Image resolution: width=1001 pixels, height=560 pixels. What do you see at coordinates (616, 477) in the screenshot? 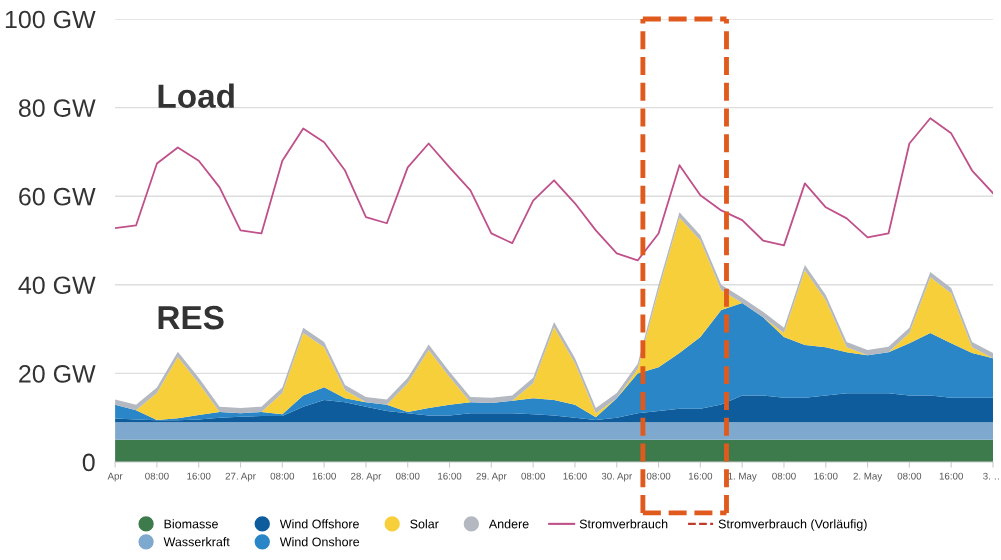
I see `x-tick-label: 30. Apr` at bounding box center [616, 477].